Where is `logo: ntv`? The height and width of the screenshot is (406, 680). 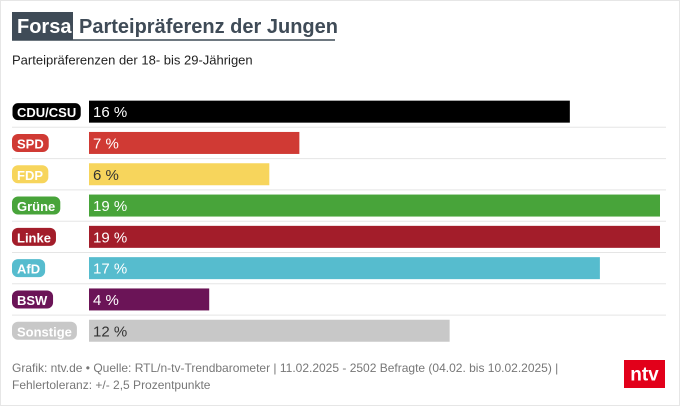
logo: ntv is located at coordinates (644, 375).